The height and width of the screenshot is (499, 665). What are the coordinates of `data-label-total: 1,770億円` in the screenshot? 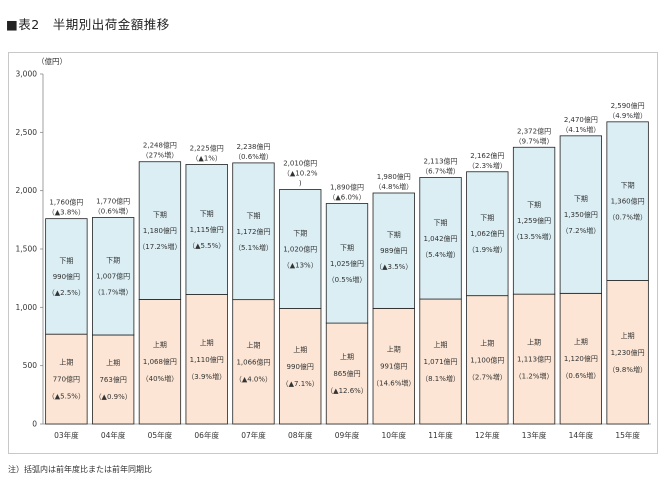 It's located at (113, 201).